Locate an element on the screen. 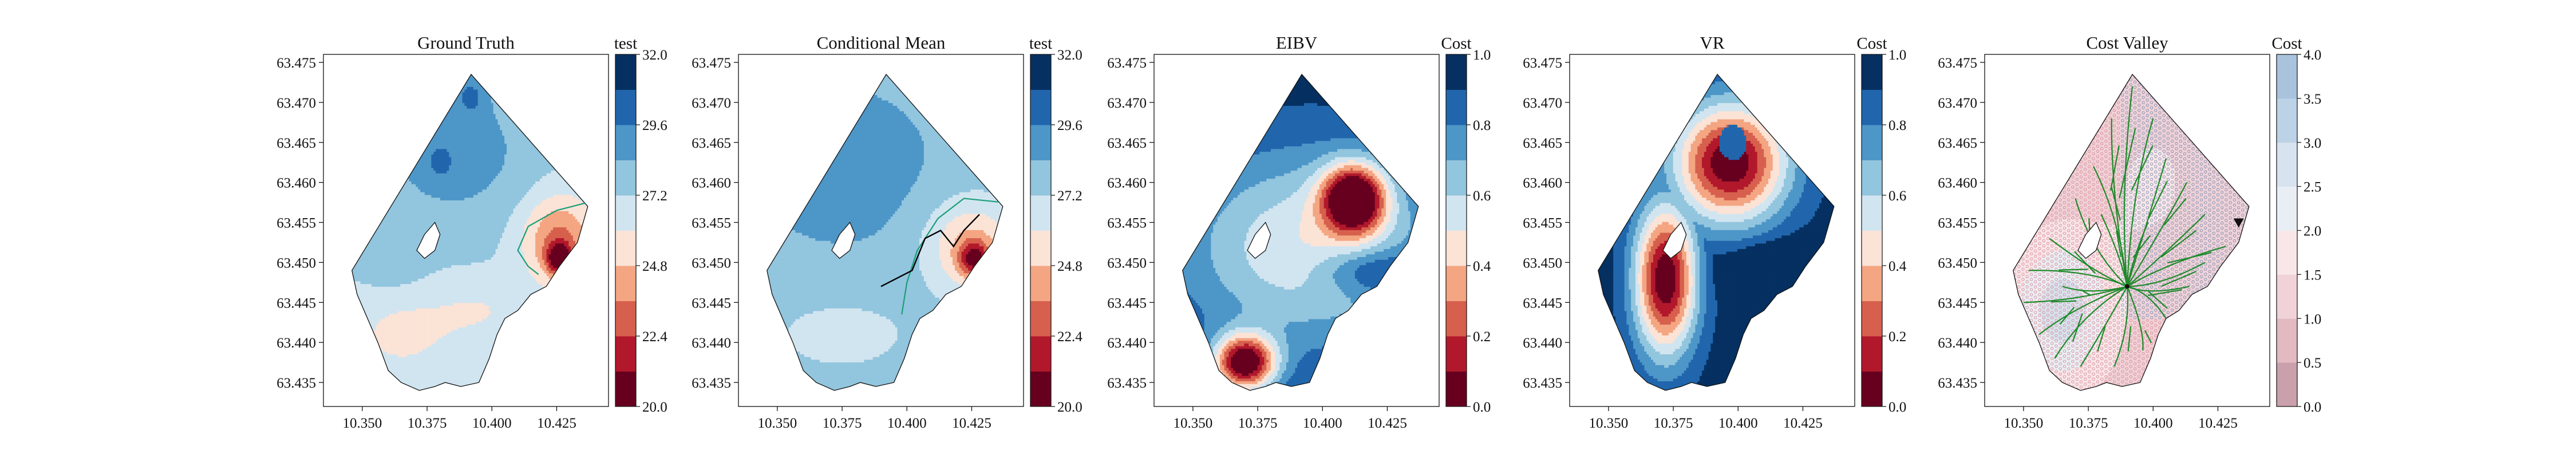 The height and width of the screenshot is (458, 2576). colorbar-tick-label: 0.8 is located at coordinates (1897, 126).